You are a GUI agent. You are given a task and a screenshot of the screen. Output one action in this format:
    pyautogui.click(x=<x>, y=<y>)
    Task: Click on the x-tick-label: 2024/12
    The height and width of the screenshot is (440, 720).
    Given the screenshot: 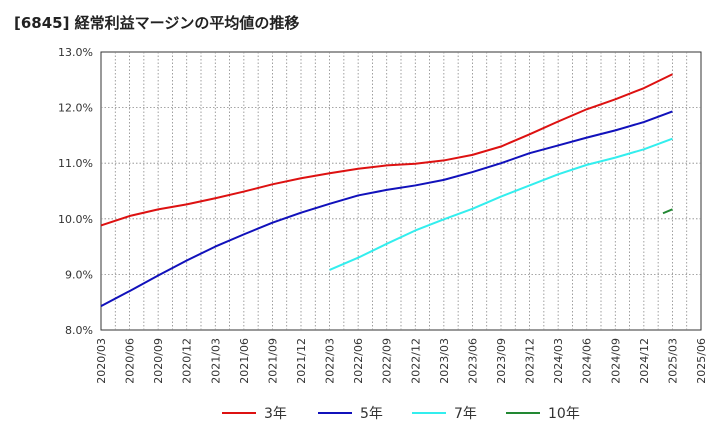 What is the action you would take?
    pyautogui.click(x=644, y=361)
    